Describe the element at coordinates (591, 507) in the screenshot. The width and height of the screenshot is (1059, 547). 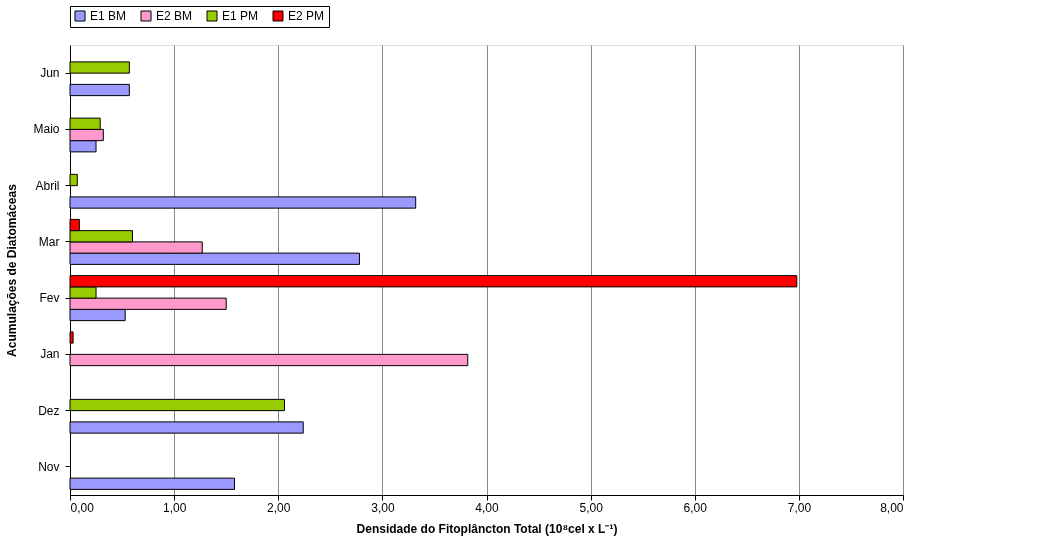
I see `x-tick-label: 5,00` at that location.